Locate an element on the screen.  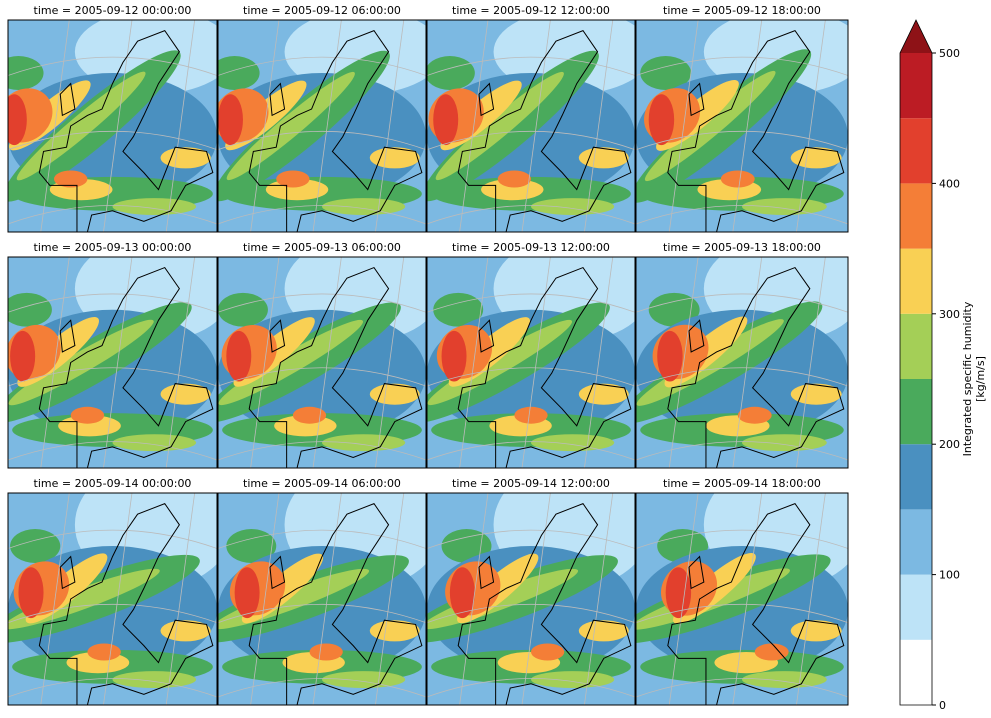
panel-title: time = 2005-09-14 00:00:00 is located at coordinates (113, 483).